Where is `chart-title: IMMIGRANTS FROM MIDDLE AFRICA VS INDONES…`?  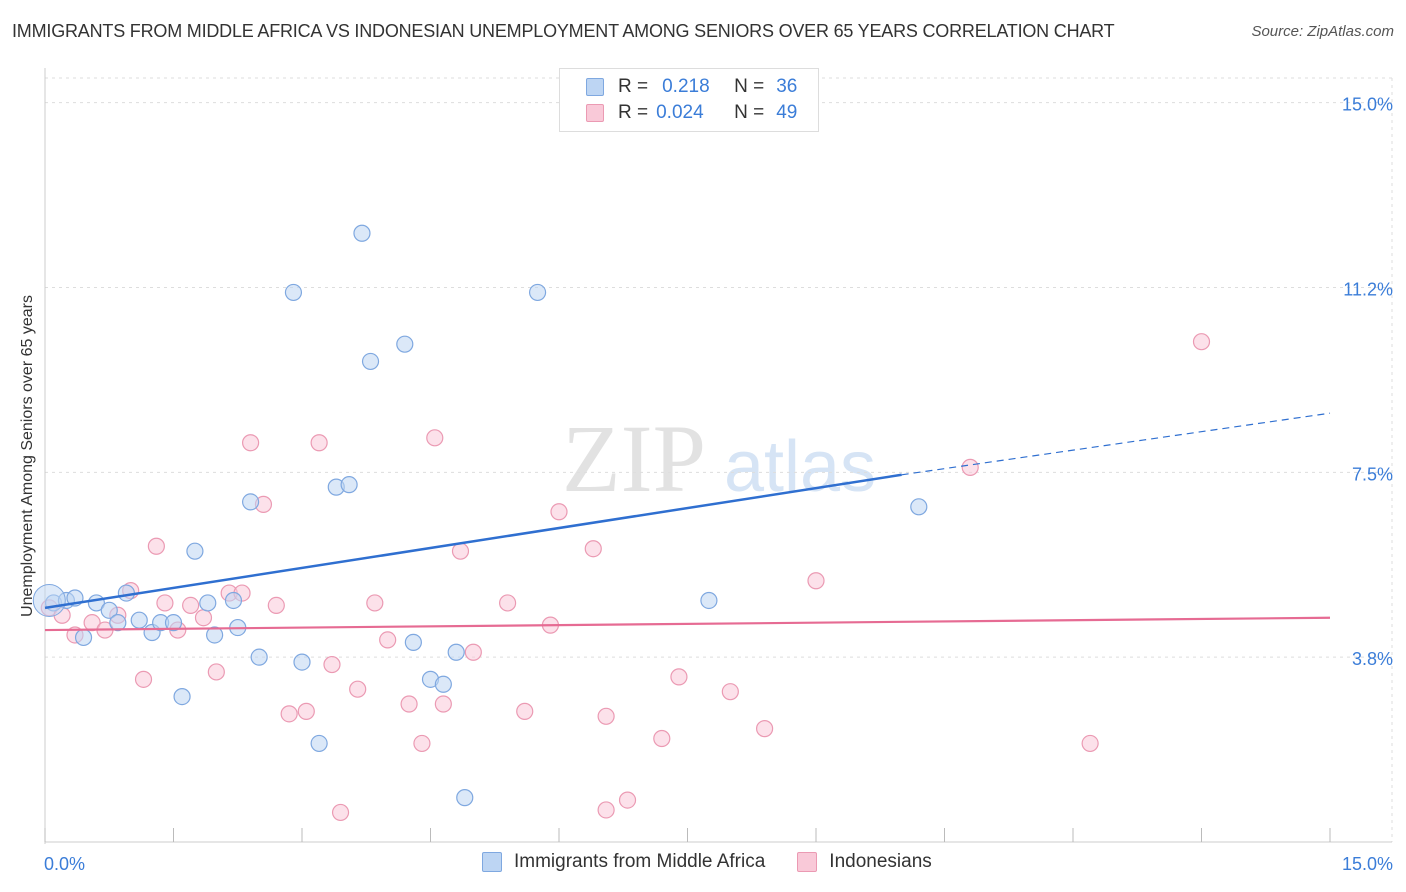 chart-title: IMMIGRANTS FROM MIDDLE AFRICA VS INDONES… is located at coordinates (563, 31).